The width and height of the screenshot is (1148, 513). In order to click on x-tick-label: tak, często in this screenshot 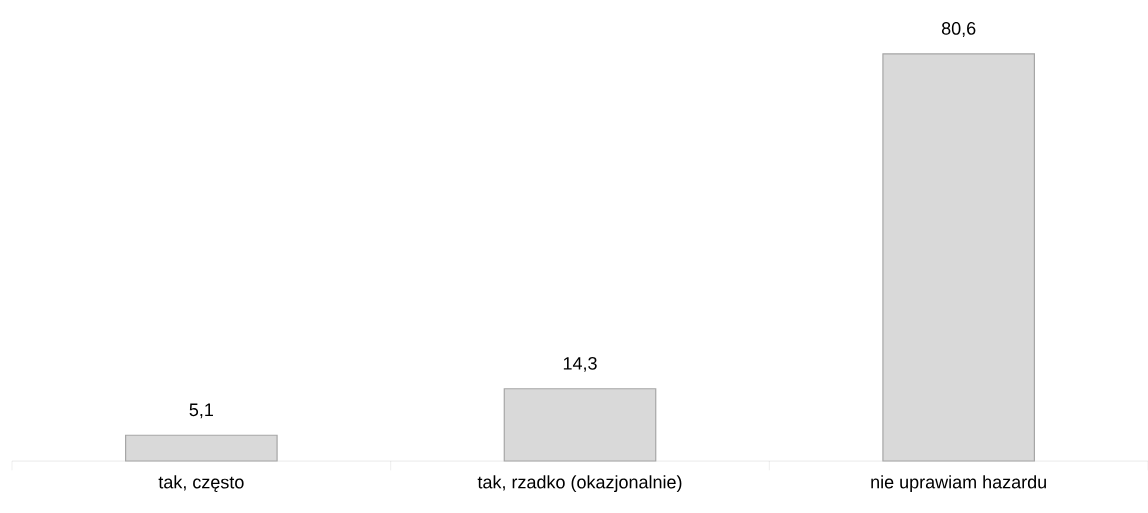, I will do `click(201, 484)`.